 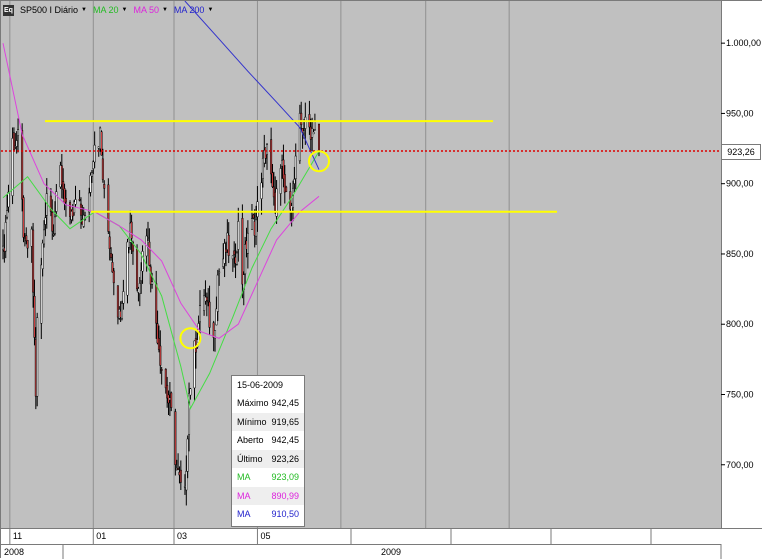 What do you see at coordinates (268, 458) in the screenshot?
I see `tooltip-row: Último 923,26` at bounding box center [268, 458].